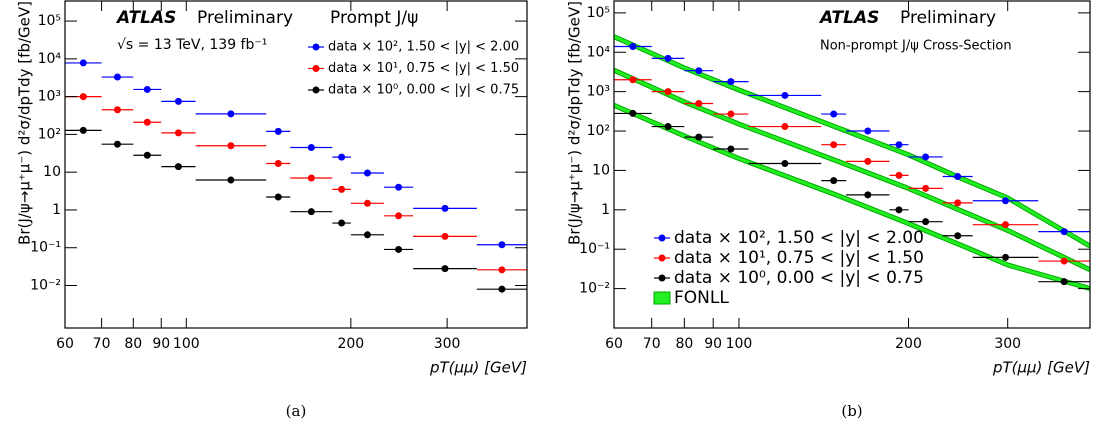 The width and height of the screenshot is (1096, 430). What do you see at coordinates (799, 278) in the screenshot?
I see `legend-label: data × 10⁰, 0.00 < |y| < 0.75` at bounding box center [799, 278].